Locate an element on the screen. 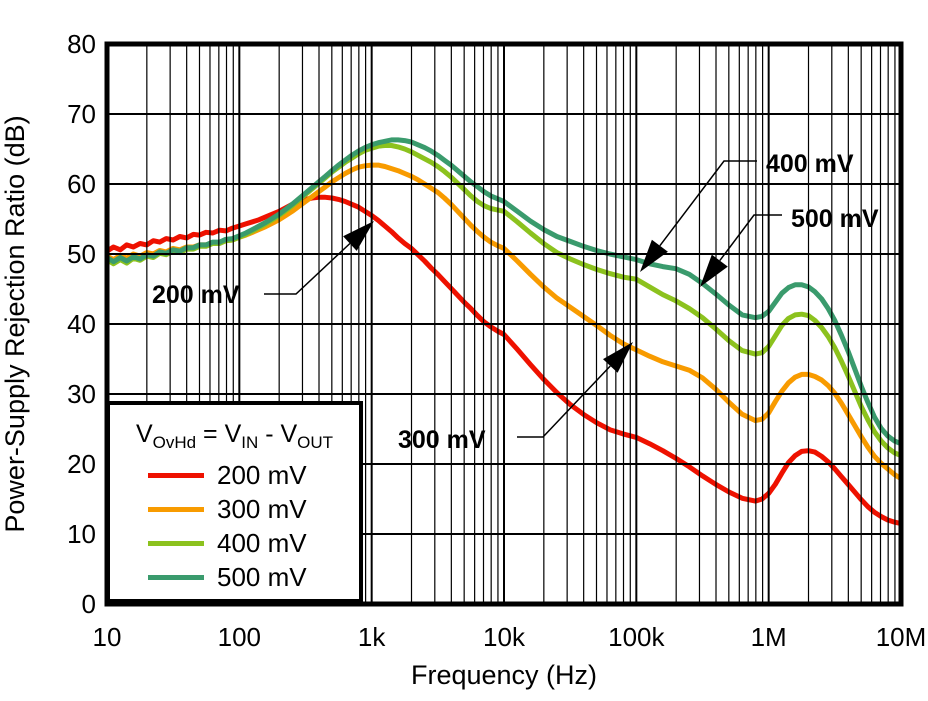  legend-title-text: - V is located at coordinates (278, 434).